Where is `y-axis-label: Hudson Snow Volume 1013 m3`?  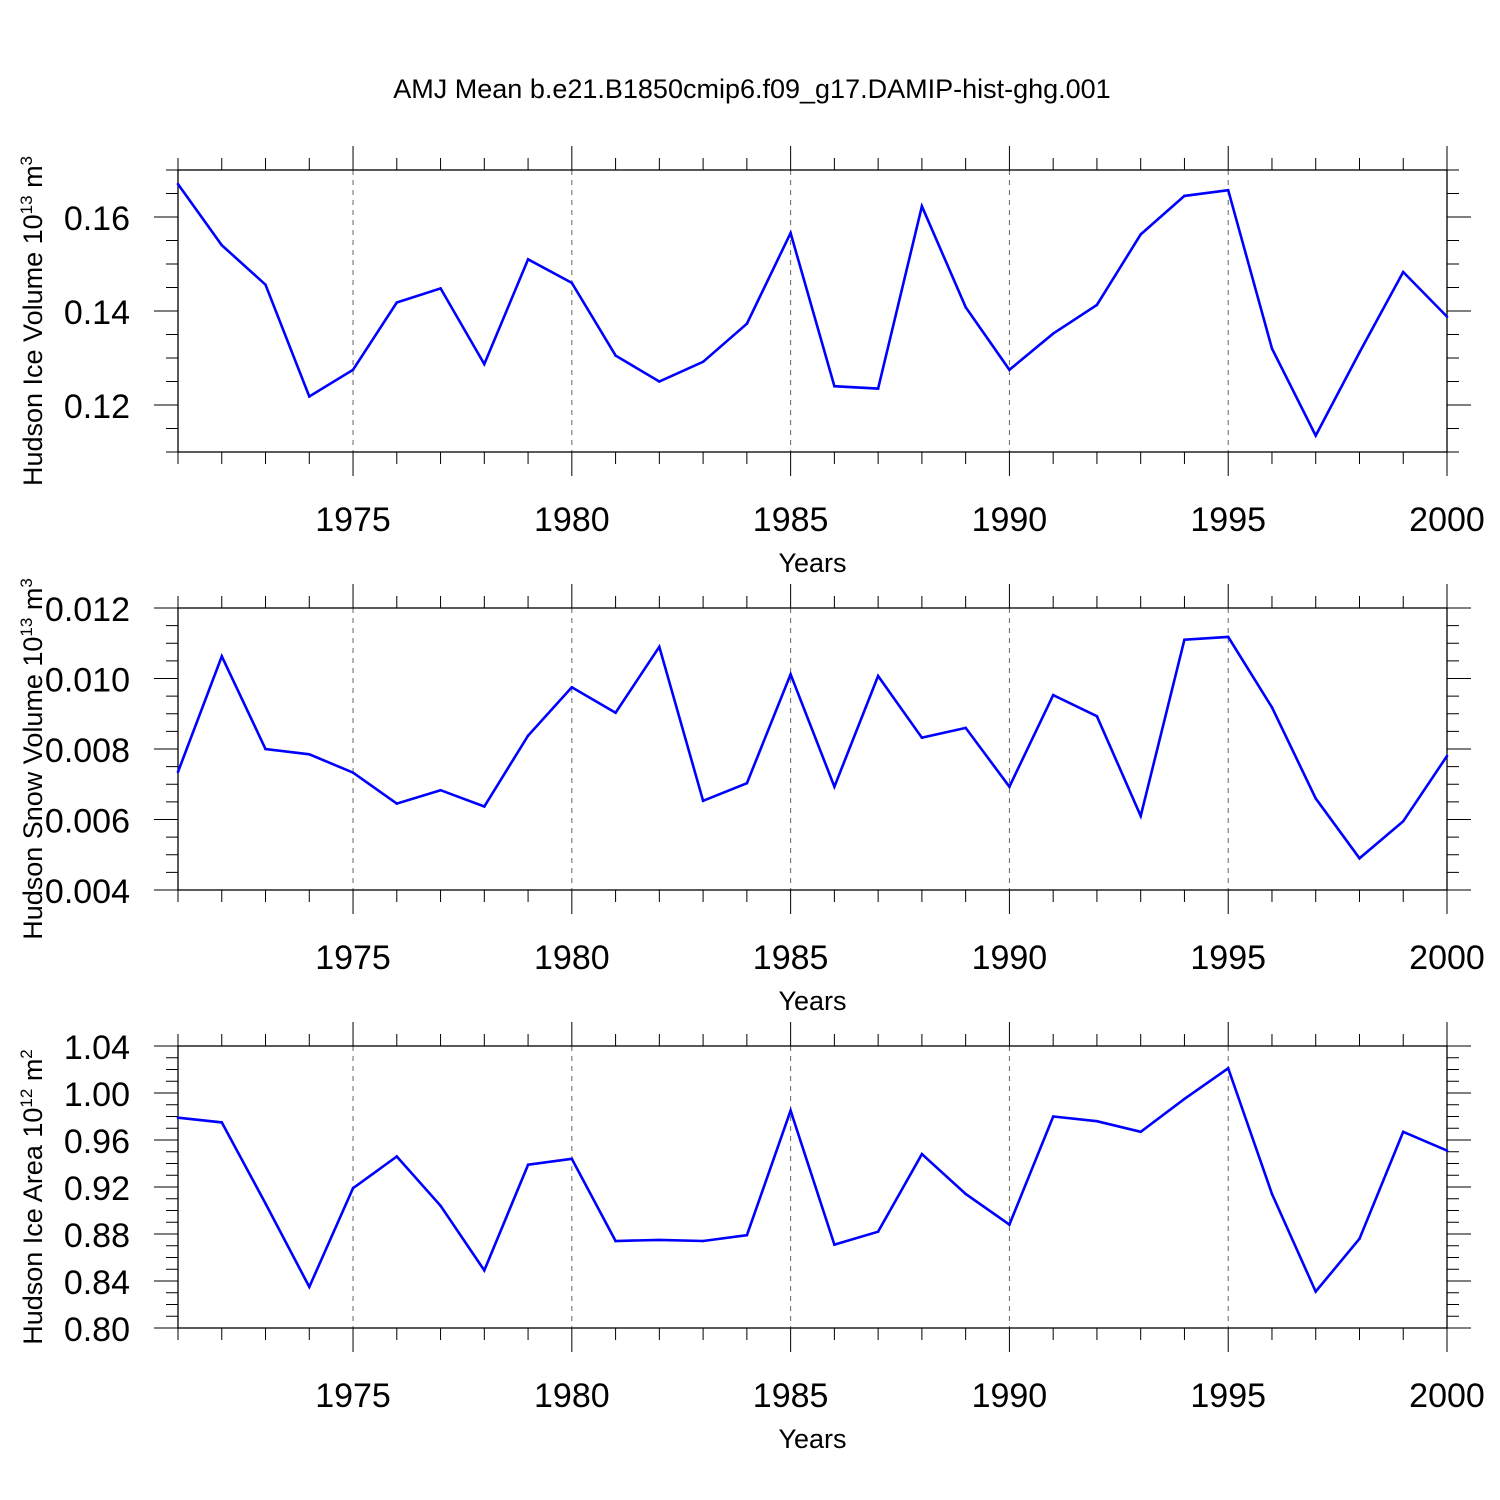
y-axis-label: Hudson Snow Volume 1013 m3 is located at coordinates (32, 759).